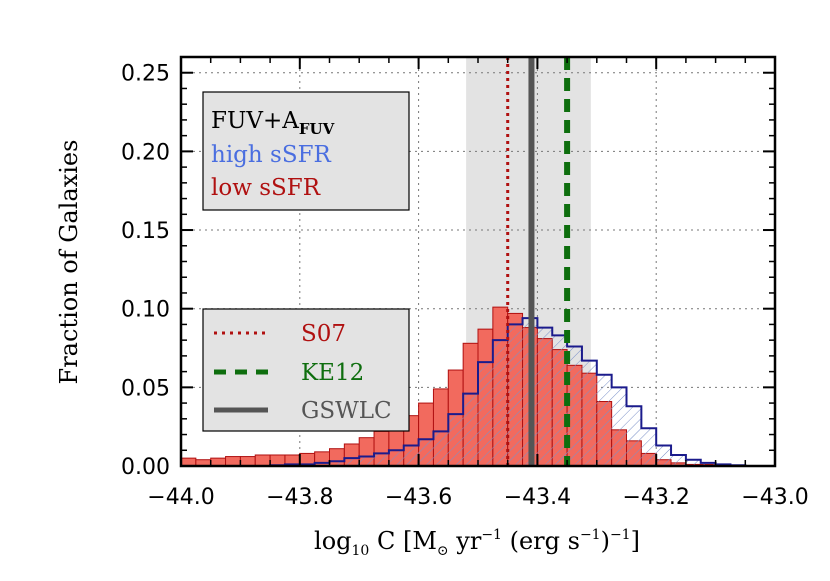 This screenshot has width=830, height=581. Describe the element at coordinates (346, 411) in the screenshot. I see `legend-gswlc: GSWLC` at that location.